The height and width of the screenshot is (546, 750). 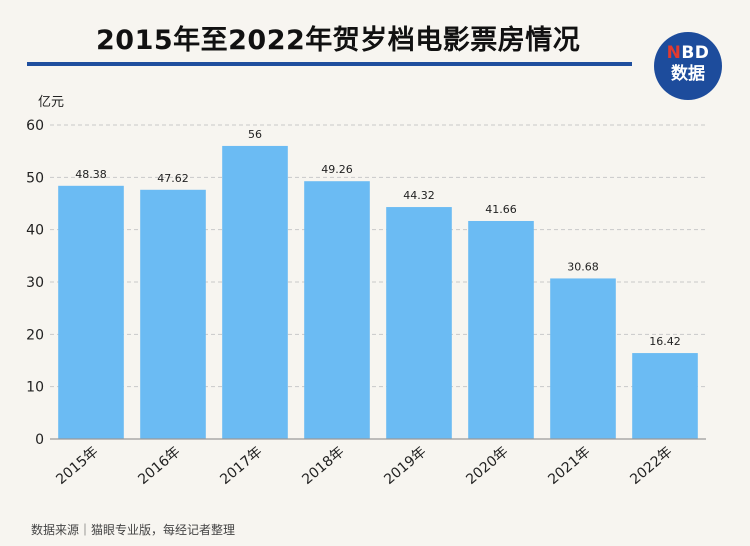 I want to click on x-tick-label: 2018年, so click(x=323, y=466).